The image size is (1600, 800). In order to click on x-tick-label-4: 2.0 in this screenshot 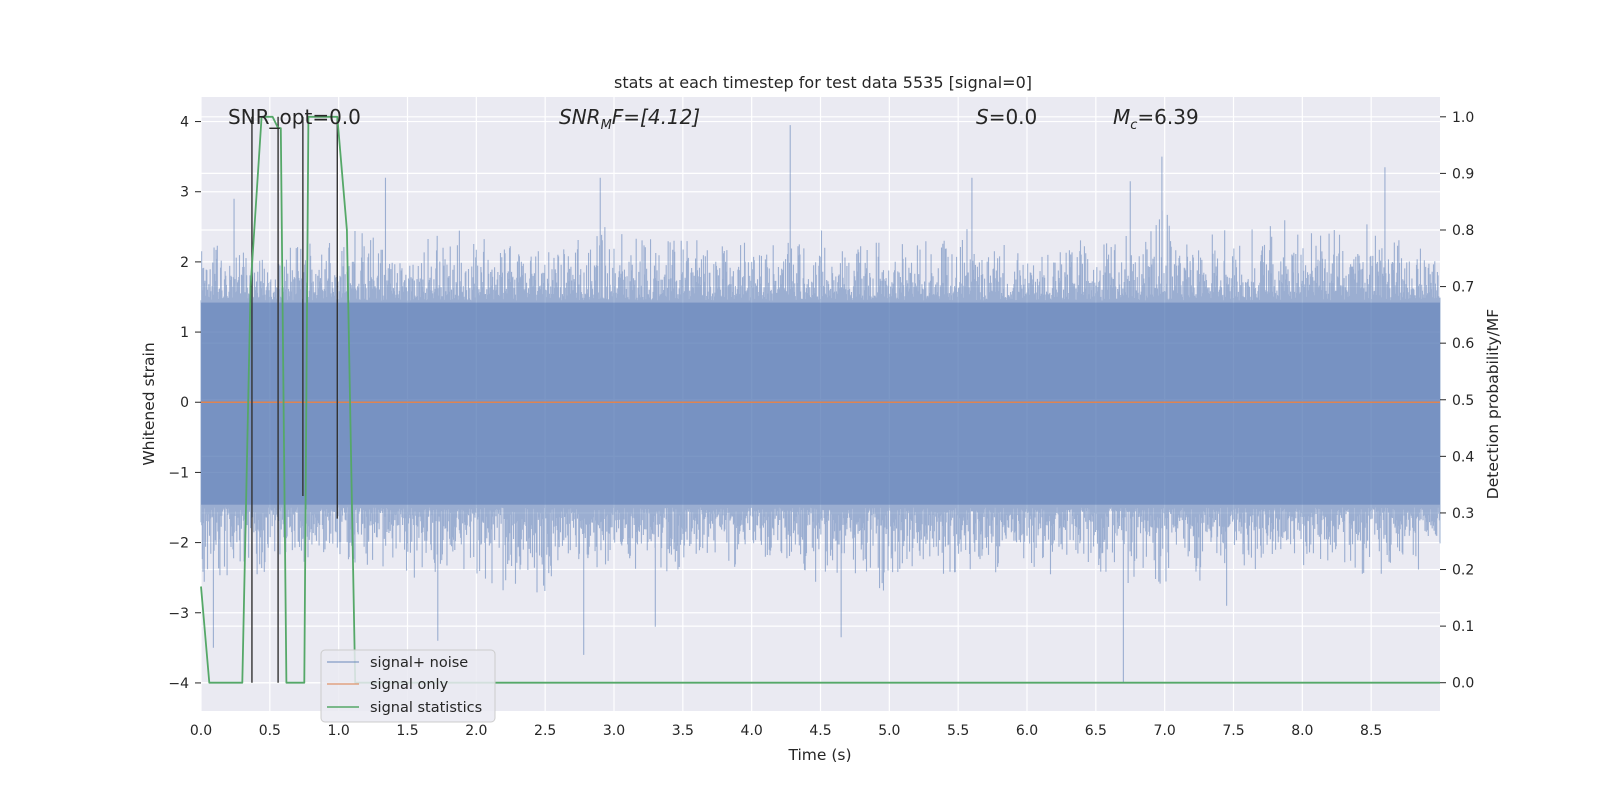, I will do `click(476, 731)`.